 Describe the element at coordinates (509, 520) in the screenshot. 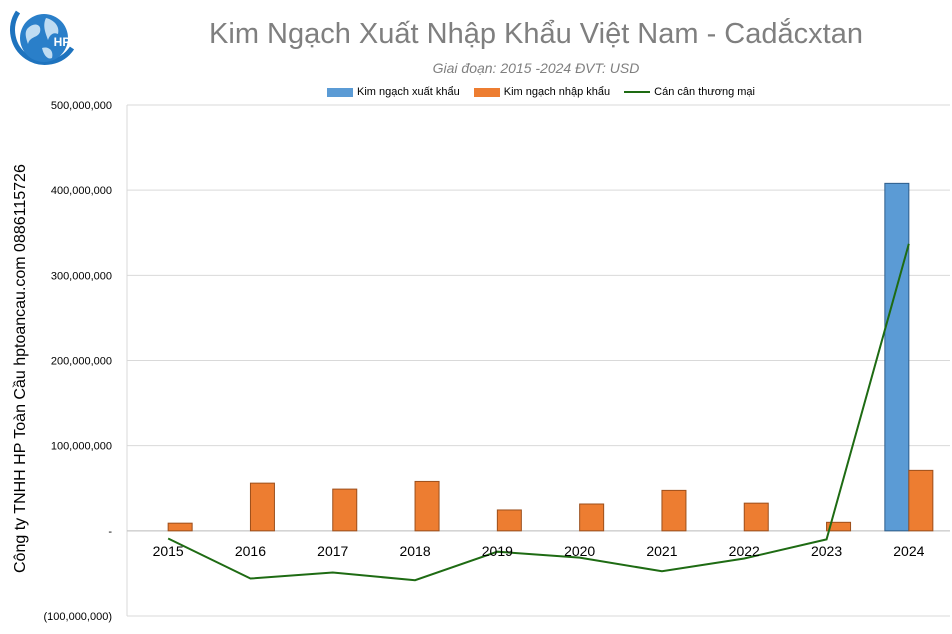

I see `bar-import-2019` at that location.